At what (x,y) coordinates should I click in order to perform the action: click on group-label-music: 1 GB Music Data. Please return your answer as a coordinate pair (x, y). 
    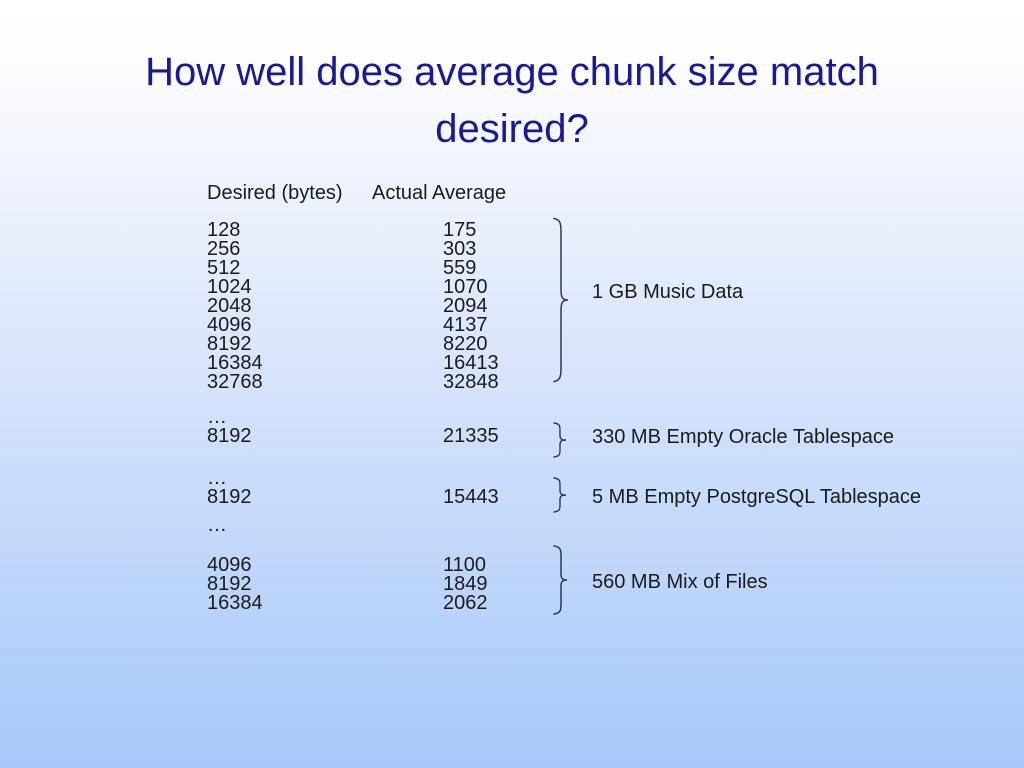
    Looking at the image, I should click on (668, 292).